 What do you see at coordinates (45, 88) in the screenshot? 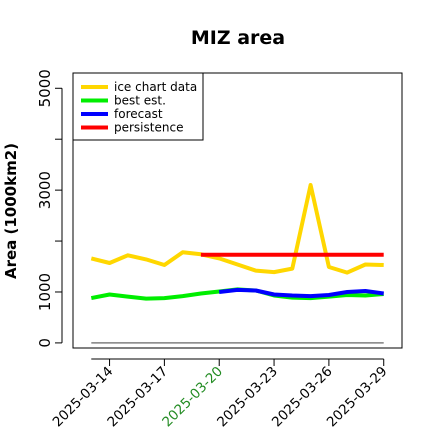
I see `y-tick-label: 5000` at bounding box center [45, 88].